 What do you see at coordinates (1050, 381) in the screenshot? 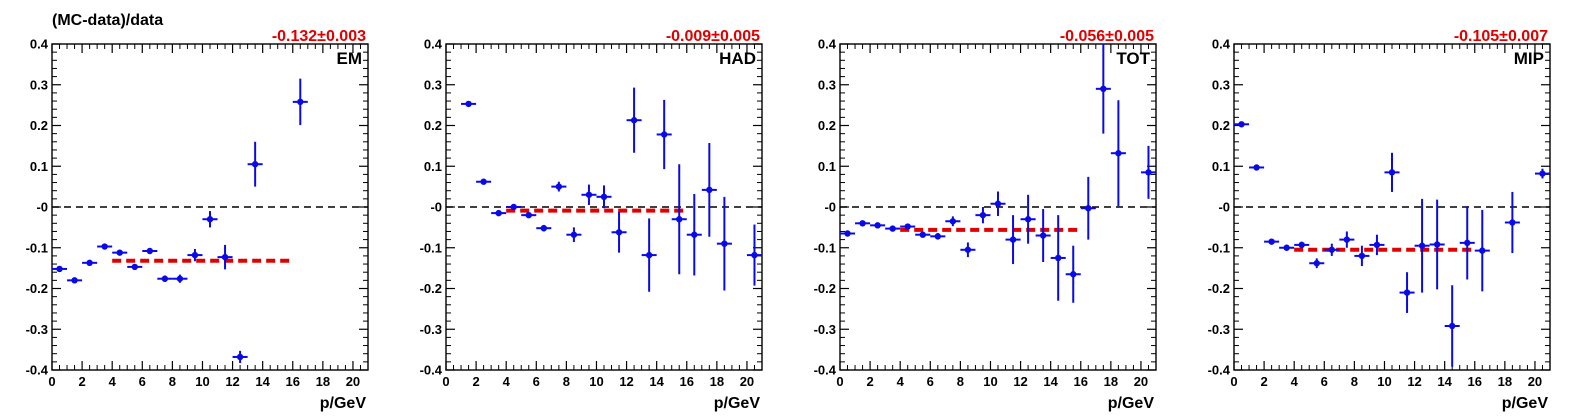
I see `x-tick-label: 14` at bounding box center [1050, 381].